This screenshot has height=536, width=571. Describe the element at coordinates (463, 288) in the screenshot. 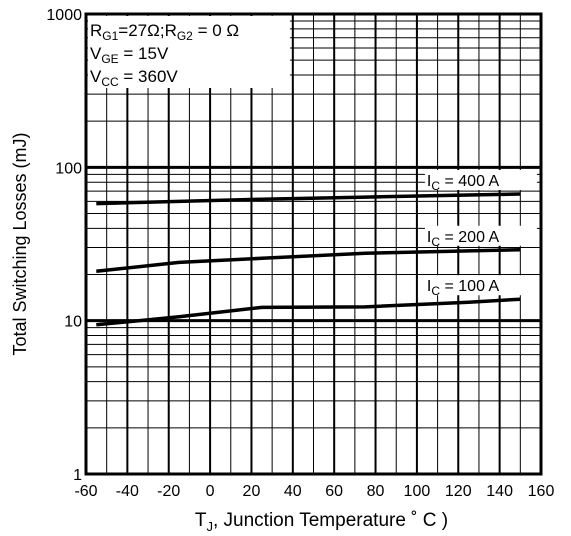

I see `series-label-3: IC = 100 A` at that location.